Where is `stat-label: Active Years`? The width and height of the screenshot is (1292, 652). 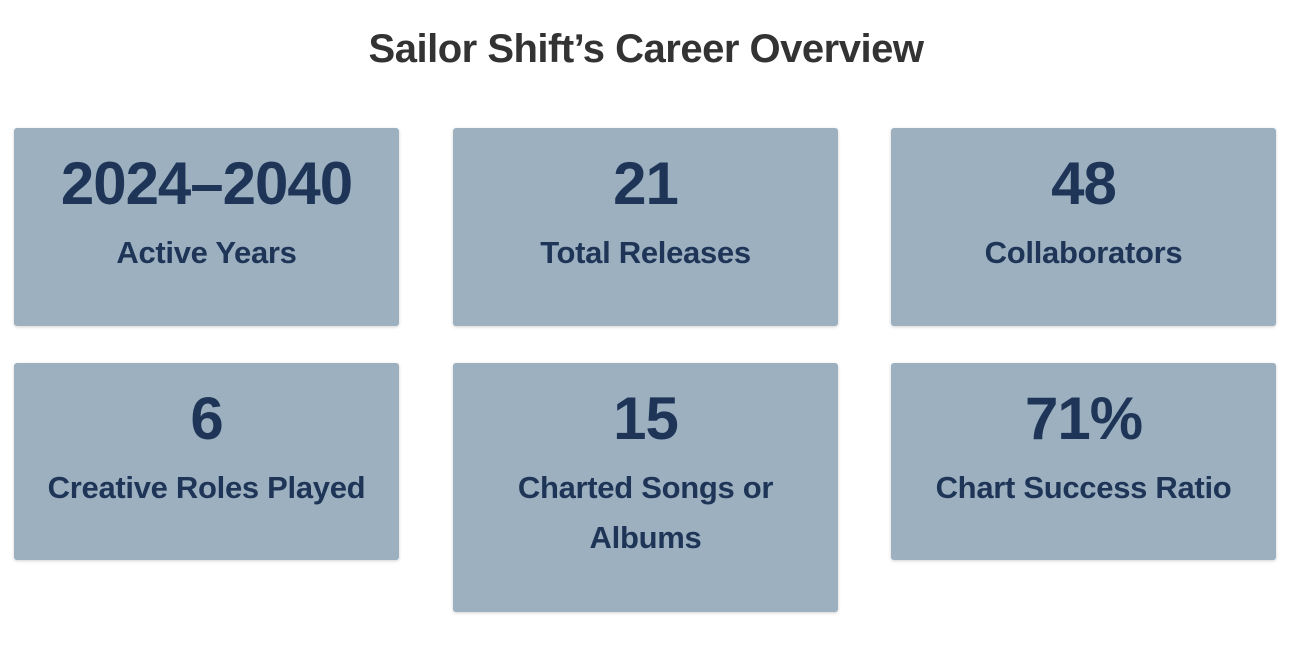
stat-label: Active Years is located at coordinates (206, 252).